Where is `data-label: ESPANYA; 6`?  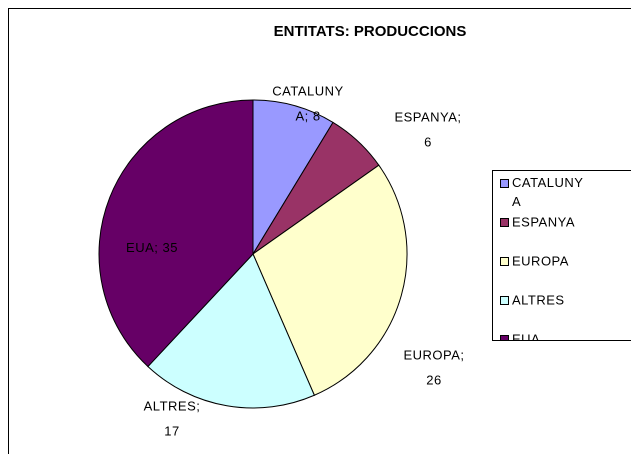 data-label: ESPANYA; 6 is located at coordinates (427, 130).